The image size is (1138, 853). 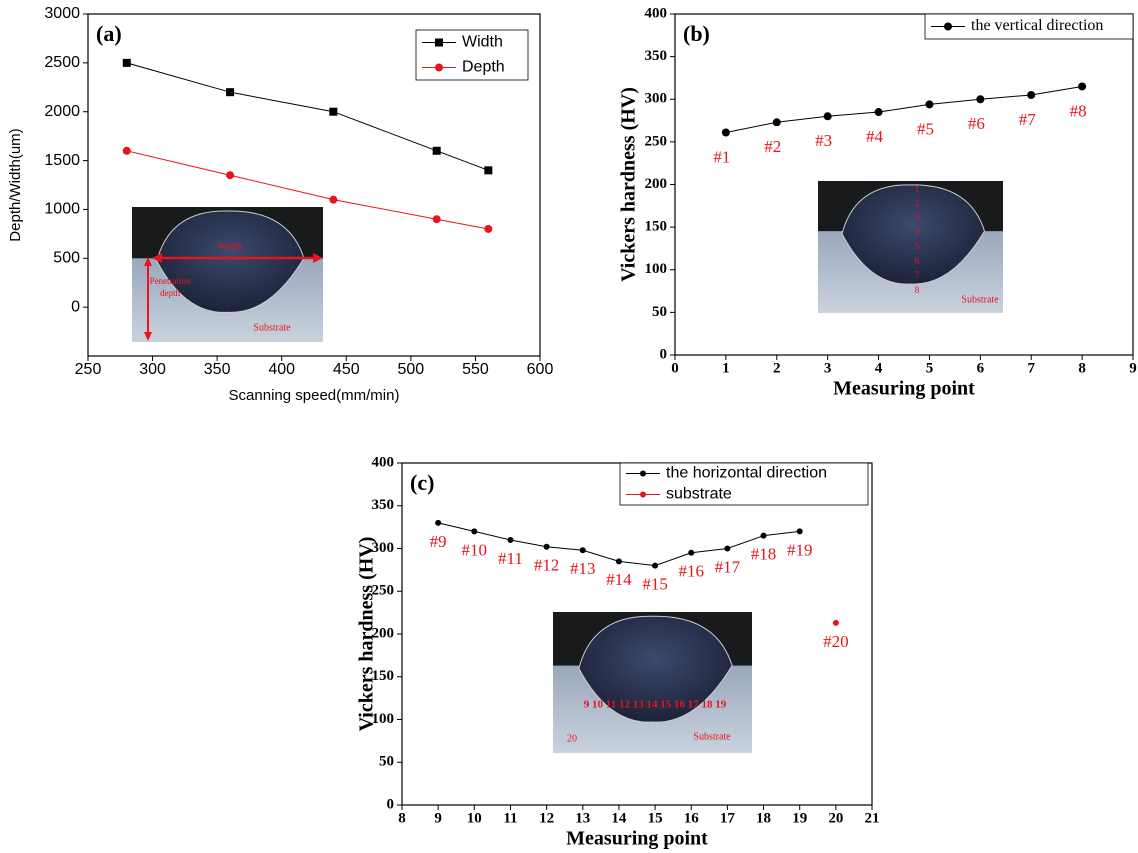 I want to click on inset-label: 6, so click(x=917, y=261).